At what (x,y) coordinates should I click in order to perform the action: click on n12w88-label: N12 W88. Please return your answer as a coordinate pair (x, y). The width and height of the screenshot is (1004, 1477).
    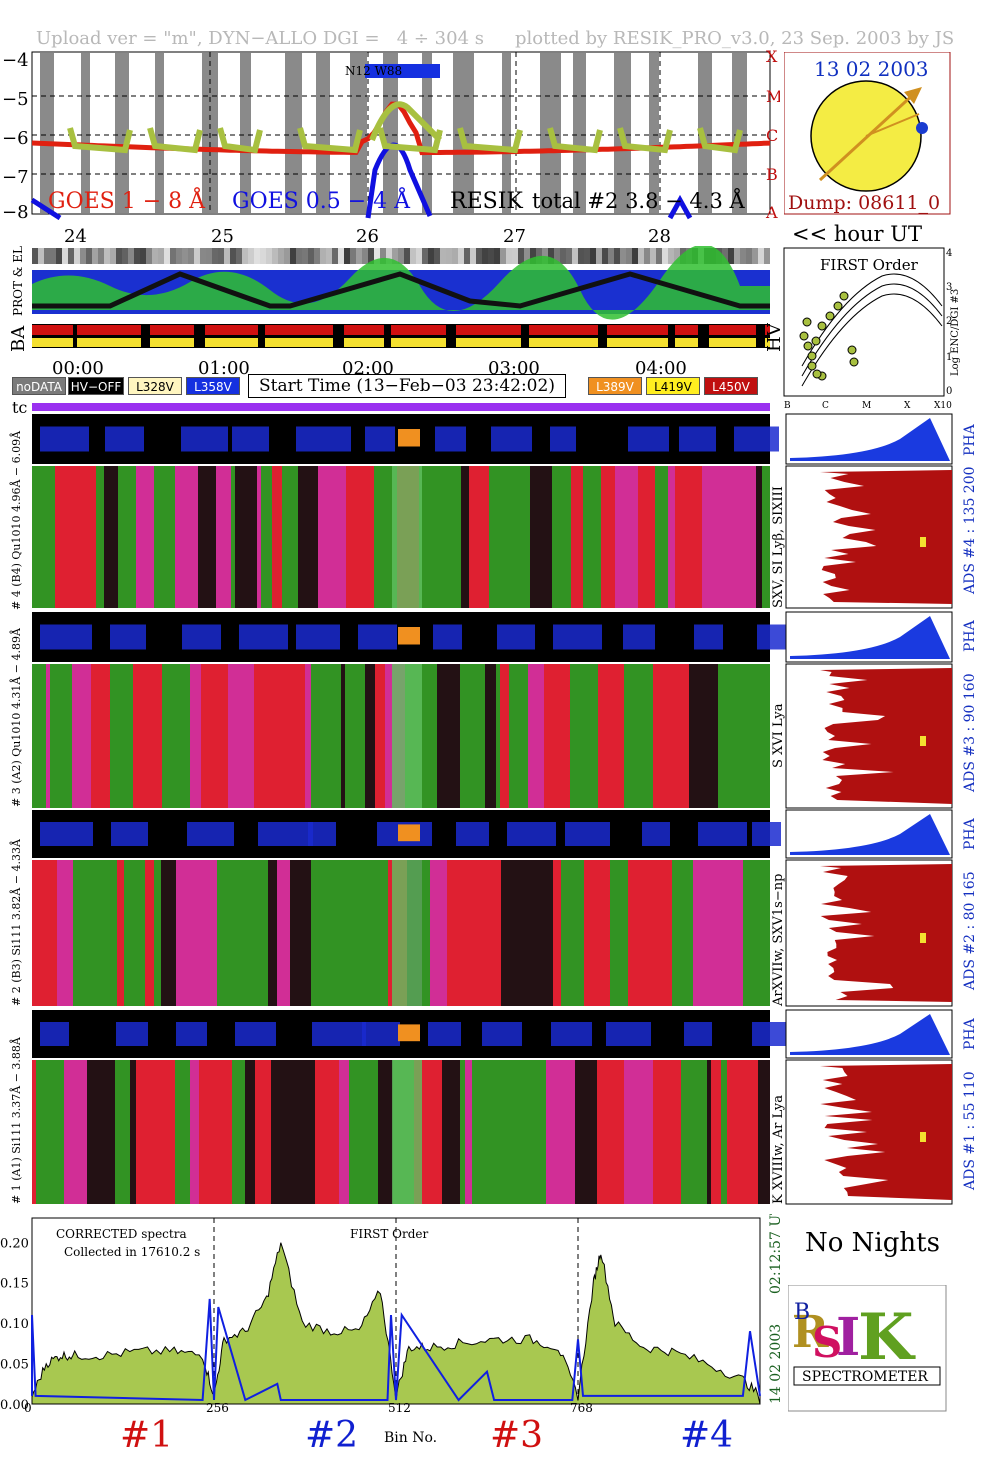
    Looking at the image, I should click on (373, 71).